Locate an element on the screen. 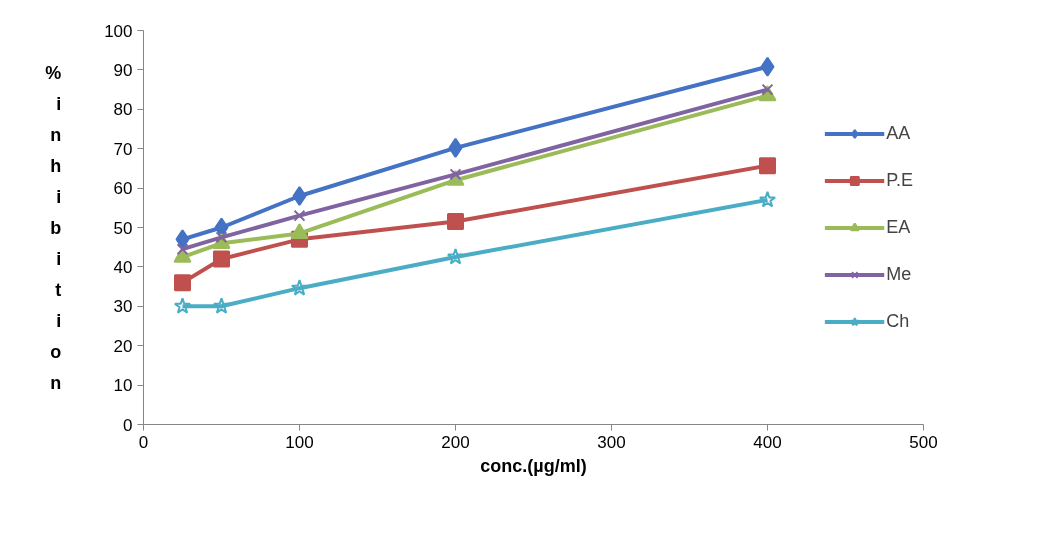 The image size is (1054, 542). x-tick-label: 200 is located at coordinates (455, 442).